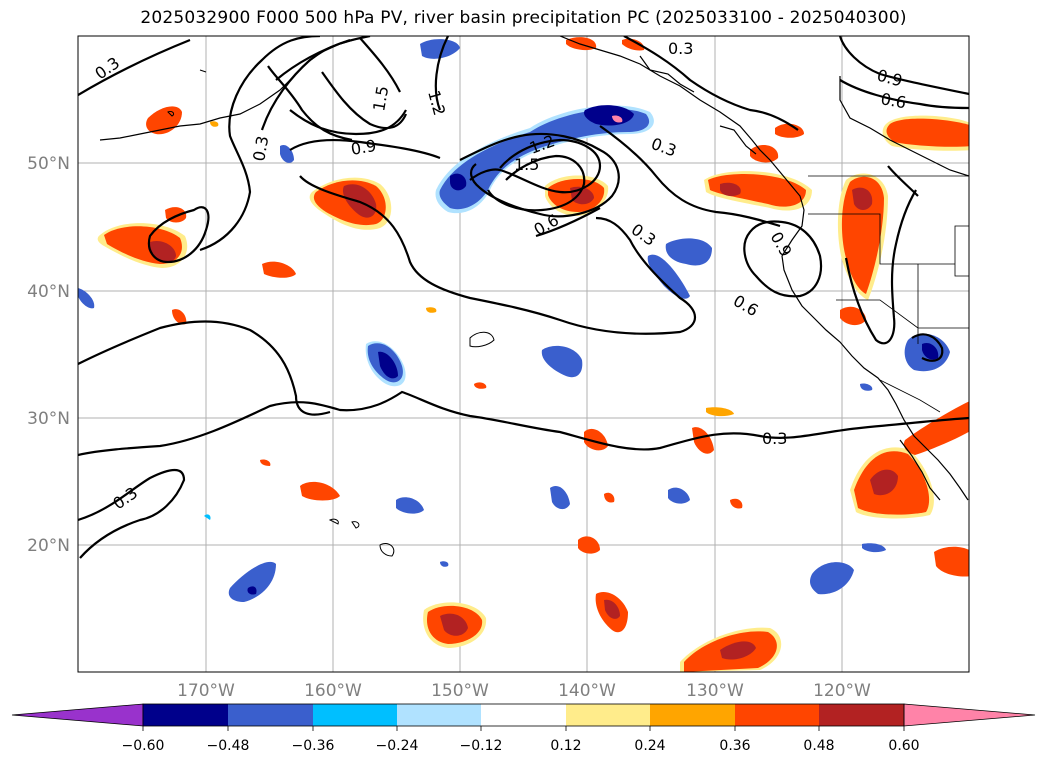  I want to click on colorbar-tick-label: 0.48, so click(818, 746).